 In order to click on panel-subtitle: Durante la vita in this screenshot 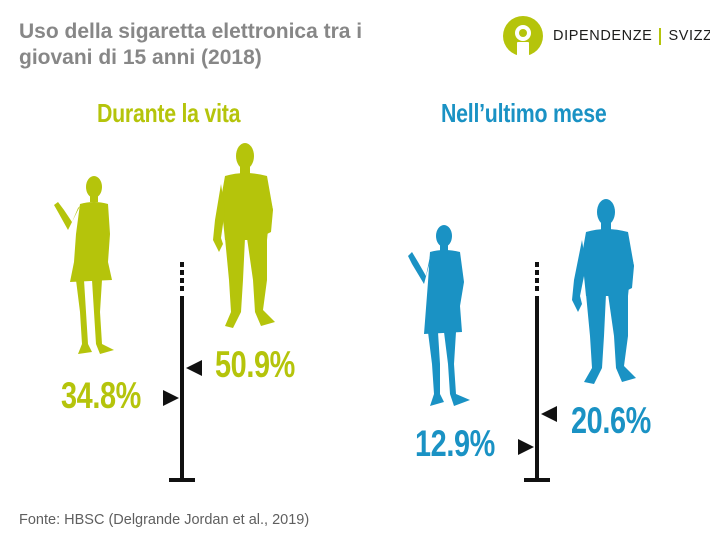, I will do `click(169, 113)`.